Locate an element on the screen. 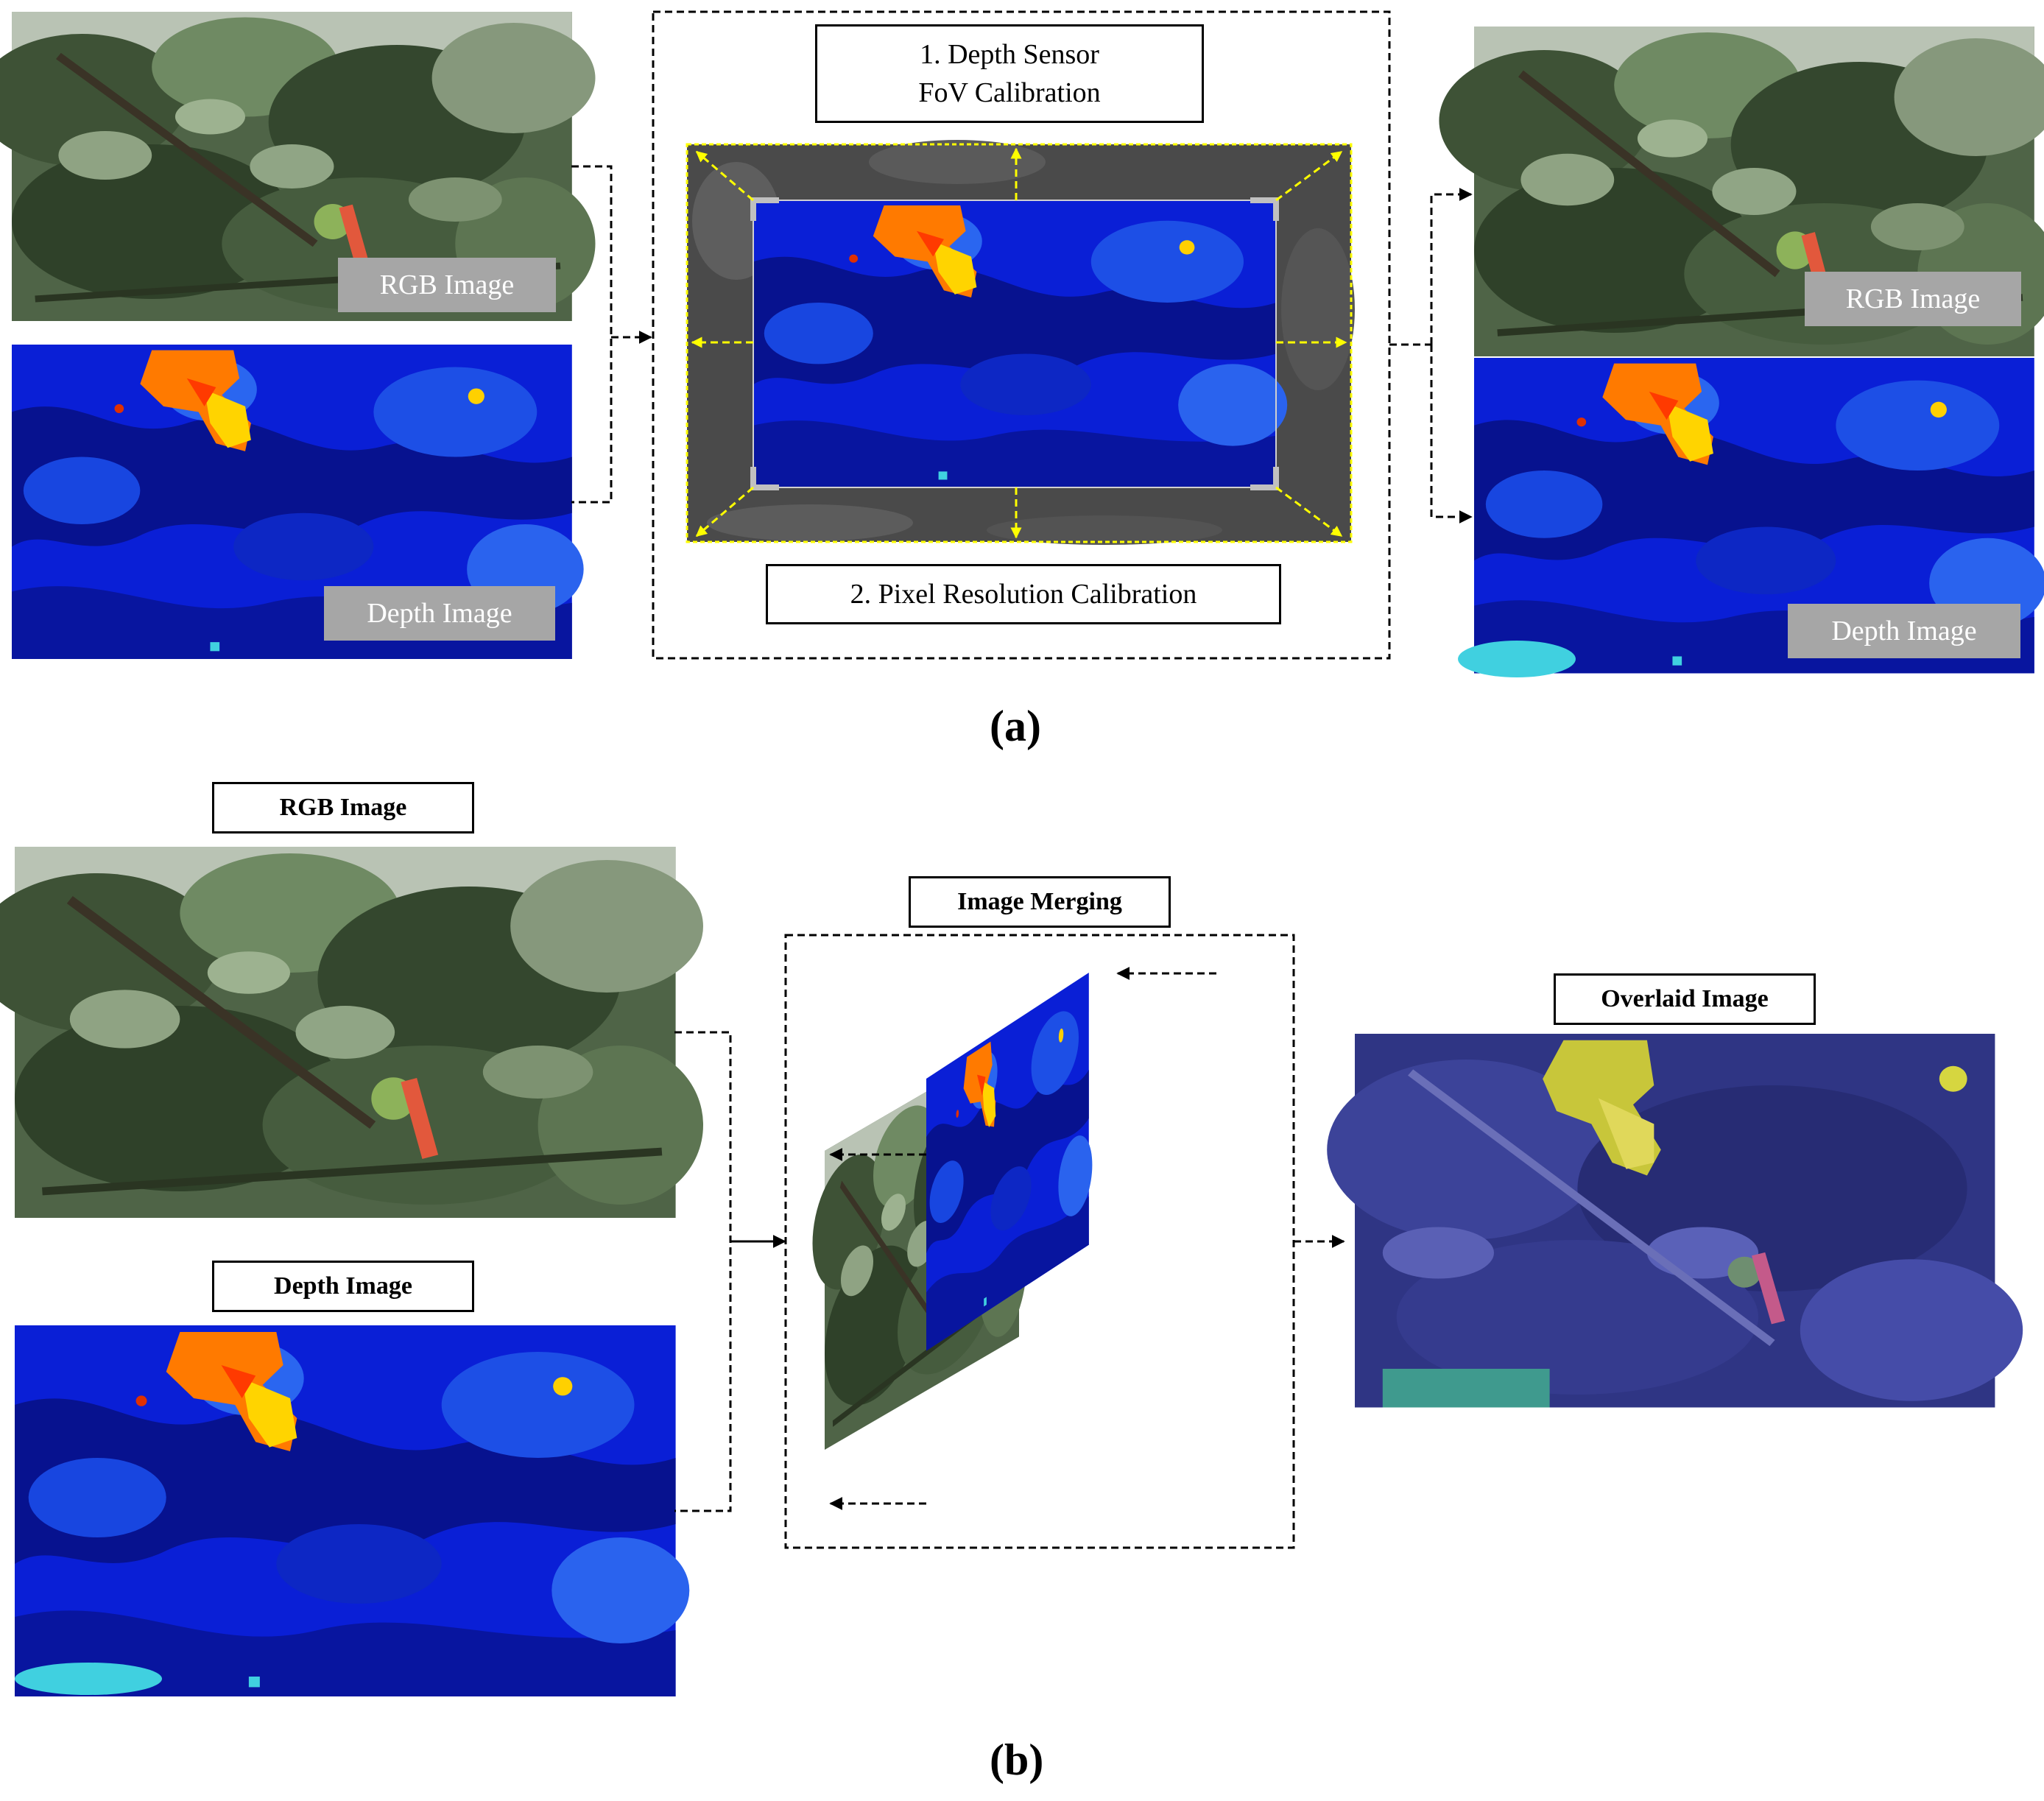  a-output-connector is located at coordinates (1431, 356).